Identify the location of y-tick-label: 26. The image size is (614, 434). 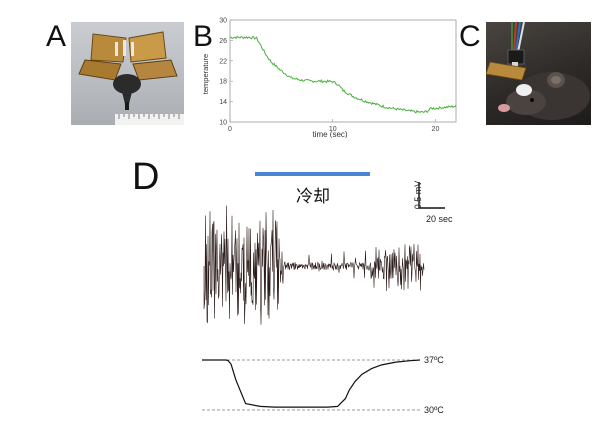
(223, 41).